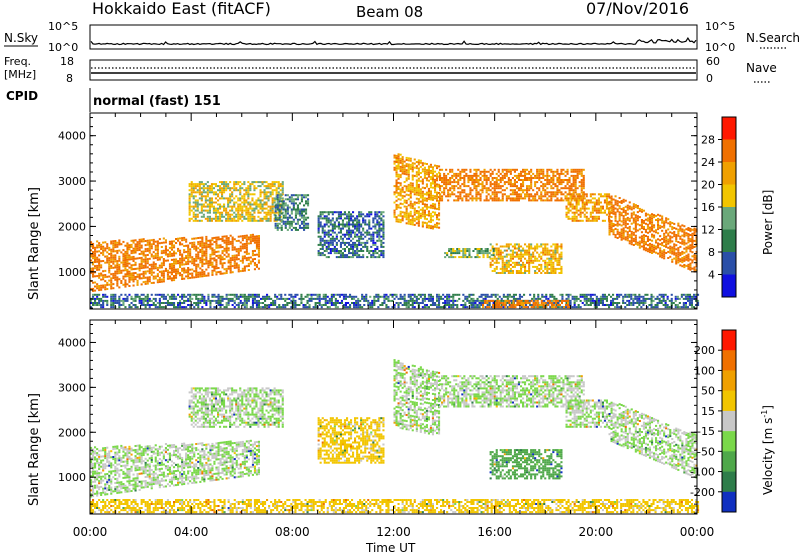  Describe the element at coordinates (22, 96) in the screenshot. I see `cpid-label: CPID` at that location.